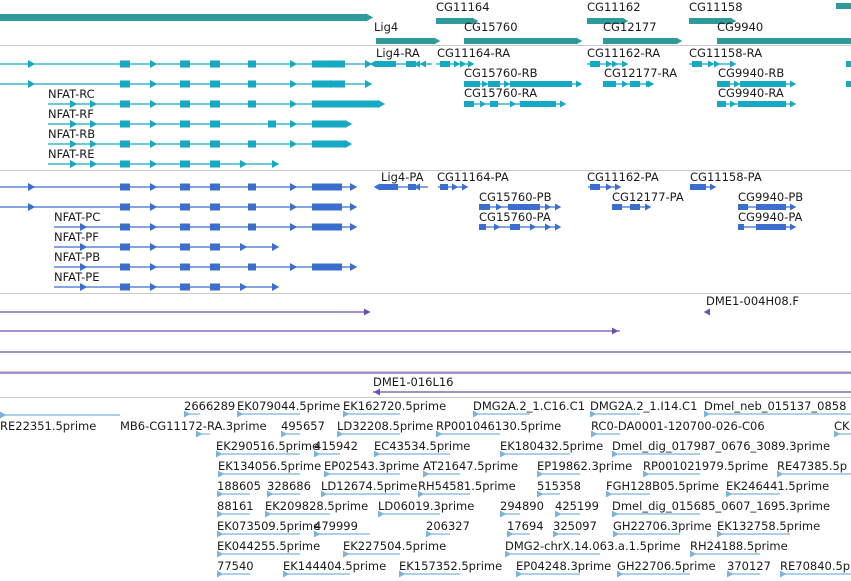 The image size is (851, 581). Describe the element at coordinates (703, 187) in the screenshot. I see `protein-cg11158-pa` at that location.